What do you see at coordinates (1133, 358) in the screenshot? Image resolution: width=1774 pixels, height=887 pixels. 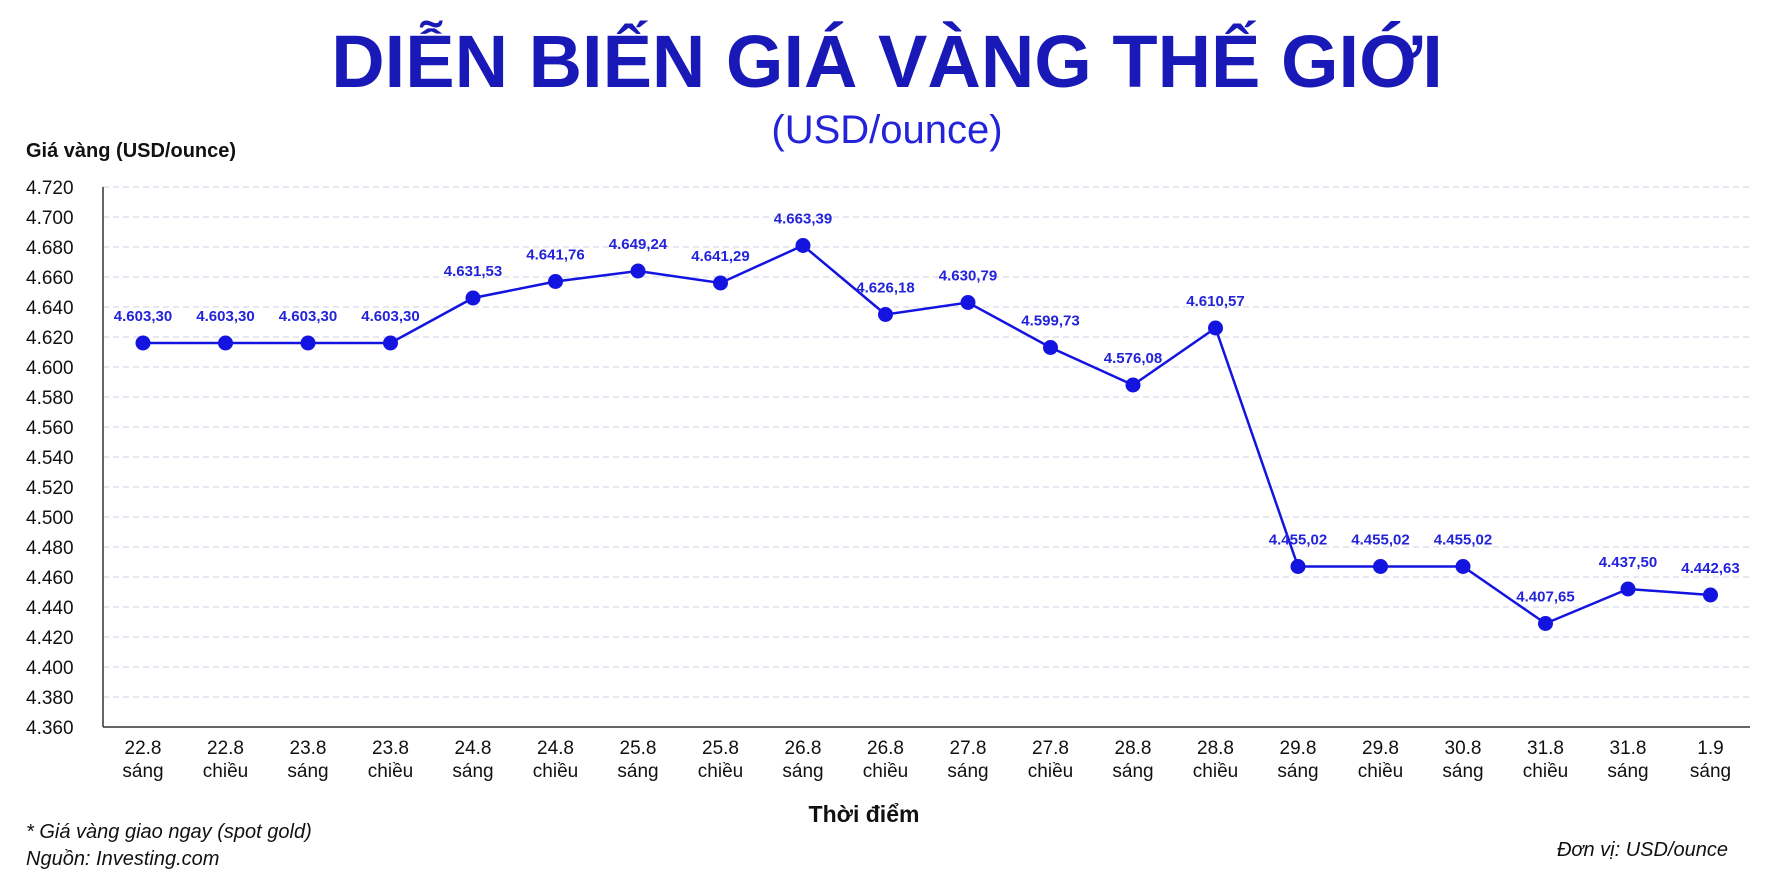 I see `data-label: 4.576,08` at bounding box center [1133, 358].